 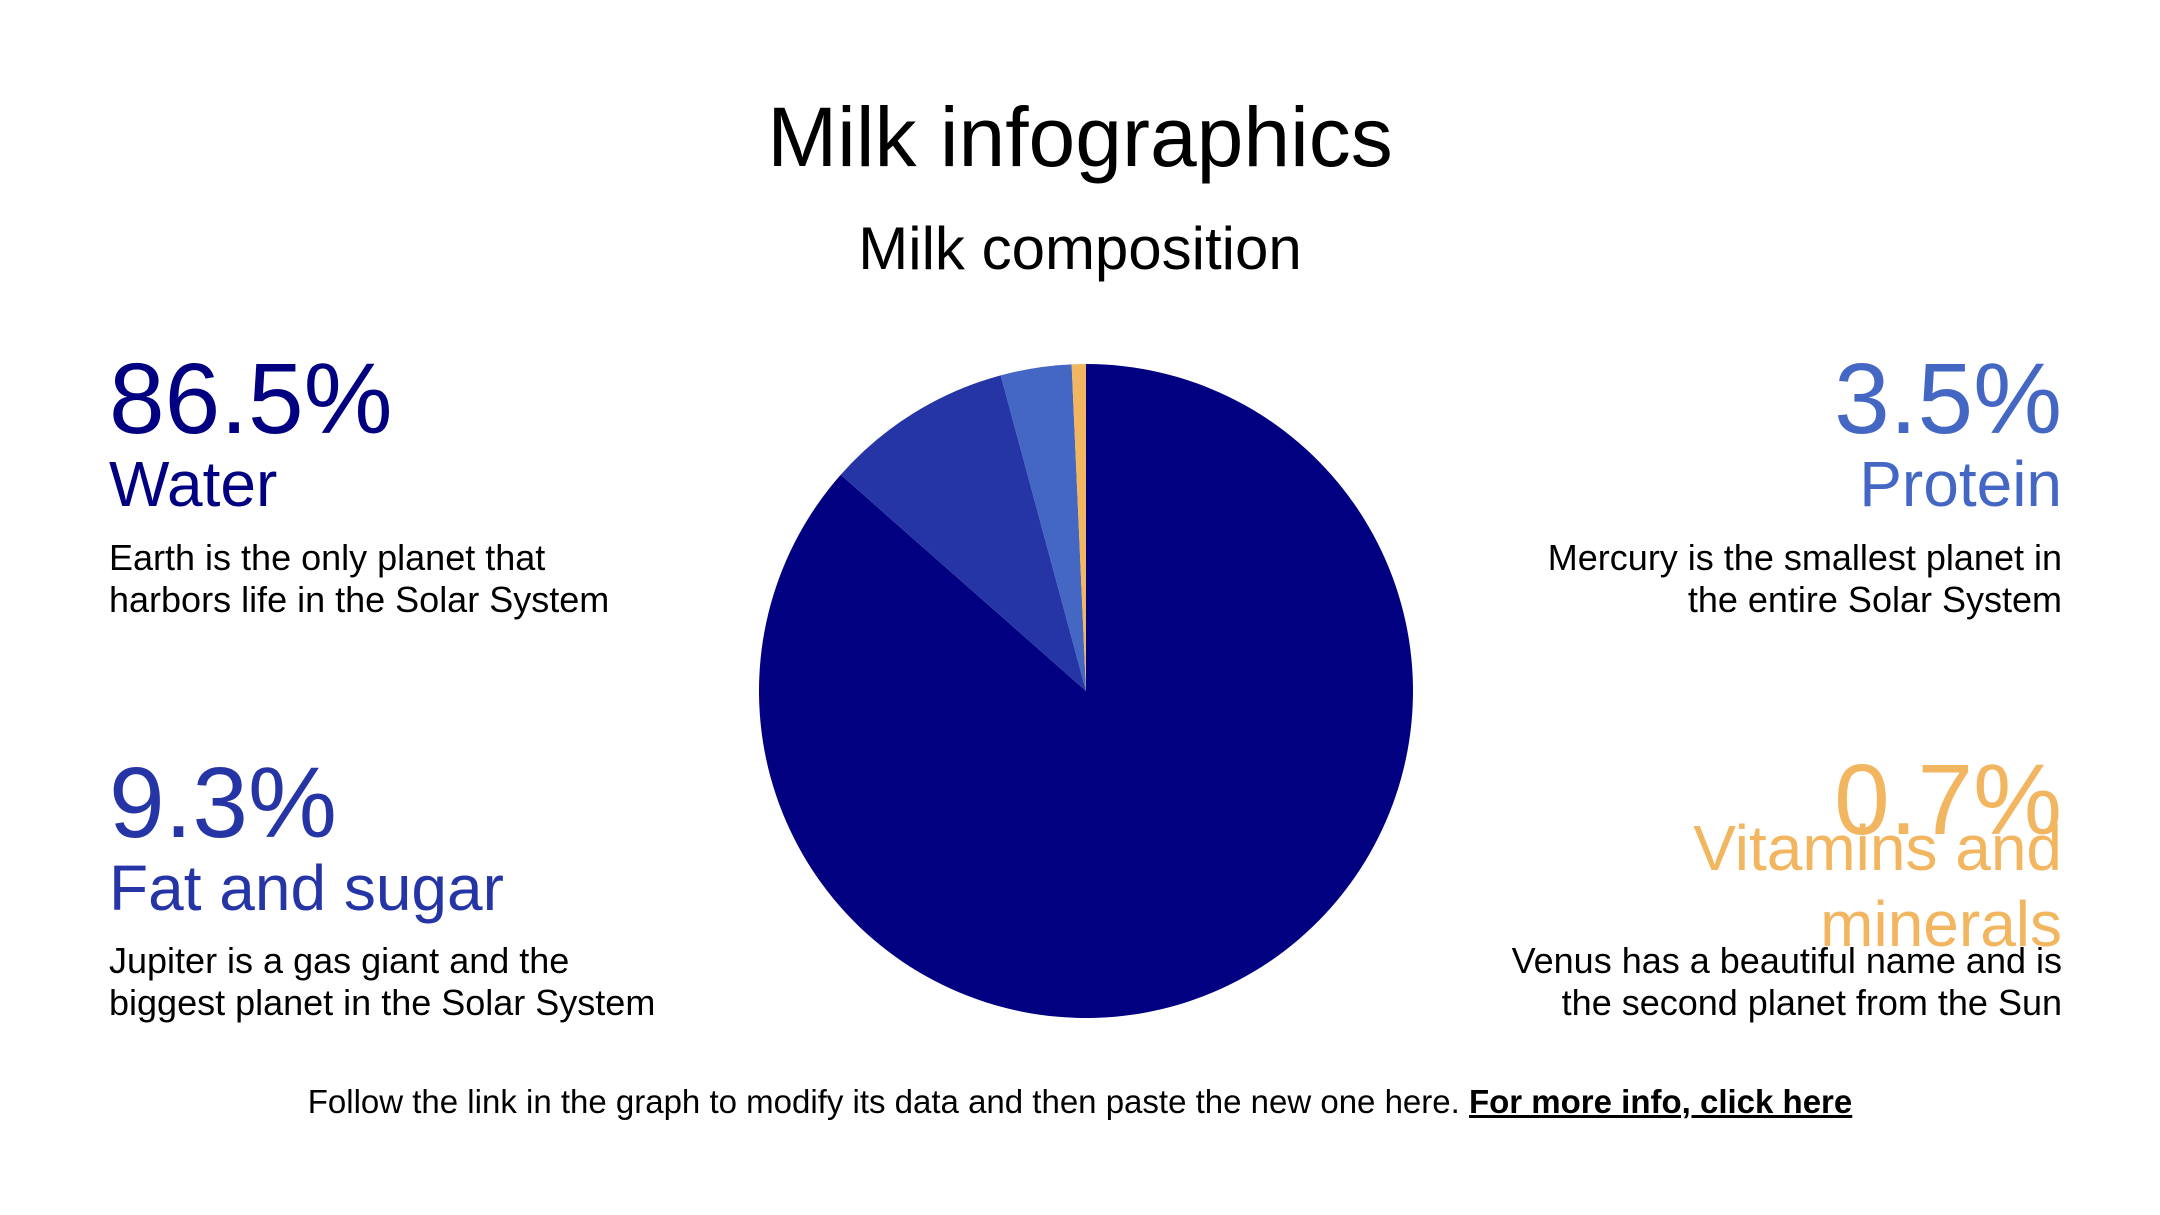 I want to click on value-label: 9.3%, so click(x=223, y=803).